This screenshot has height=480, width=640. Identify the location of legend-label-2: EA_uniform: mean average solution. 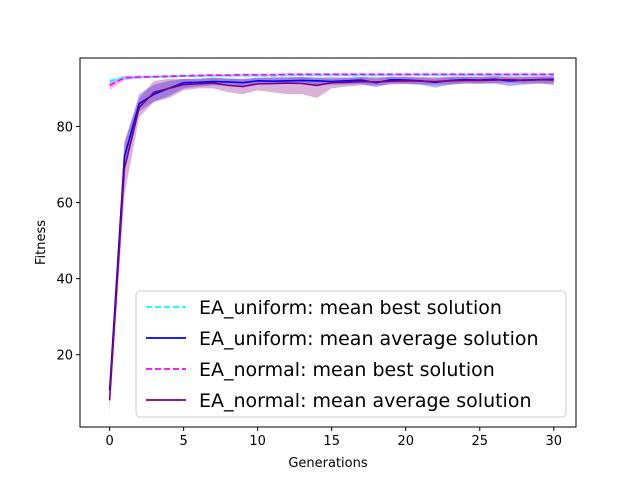
(369, 339).